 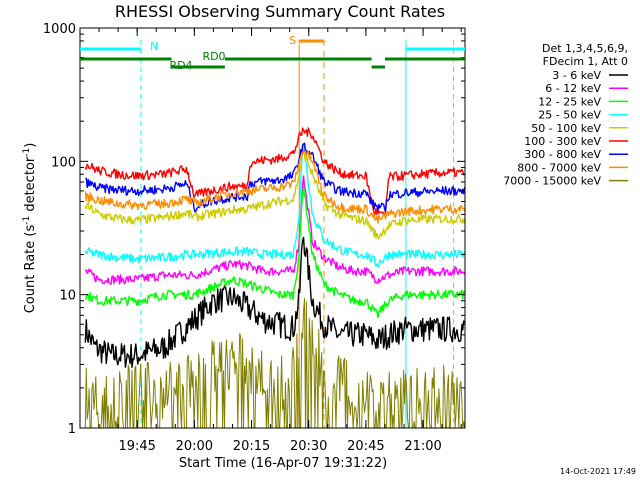 I want to click on annotation-label-s: S, so click(x=292, y=40).